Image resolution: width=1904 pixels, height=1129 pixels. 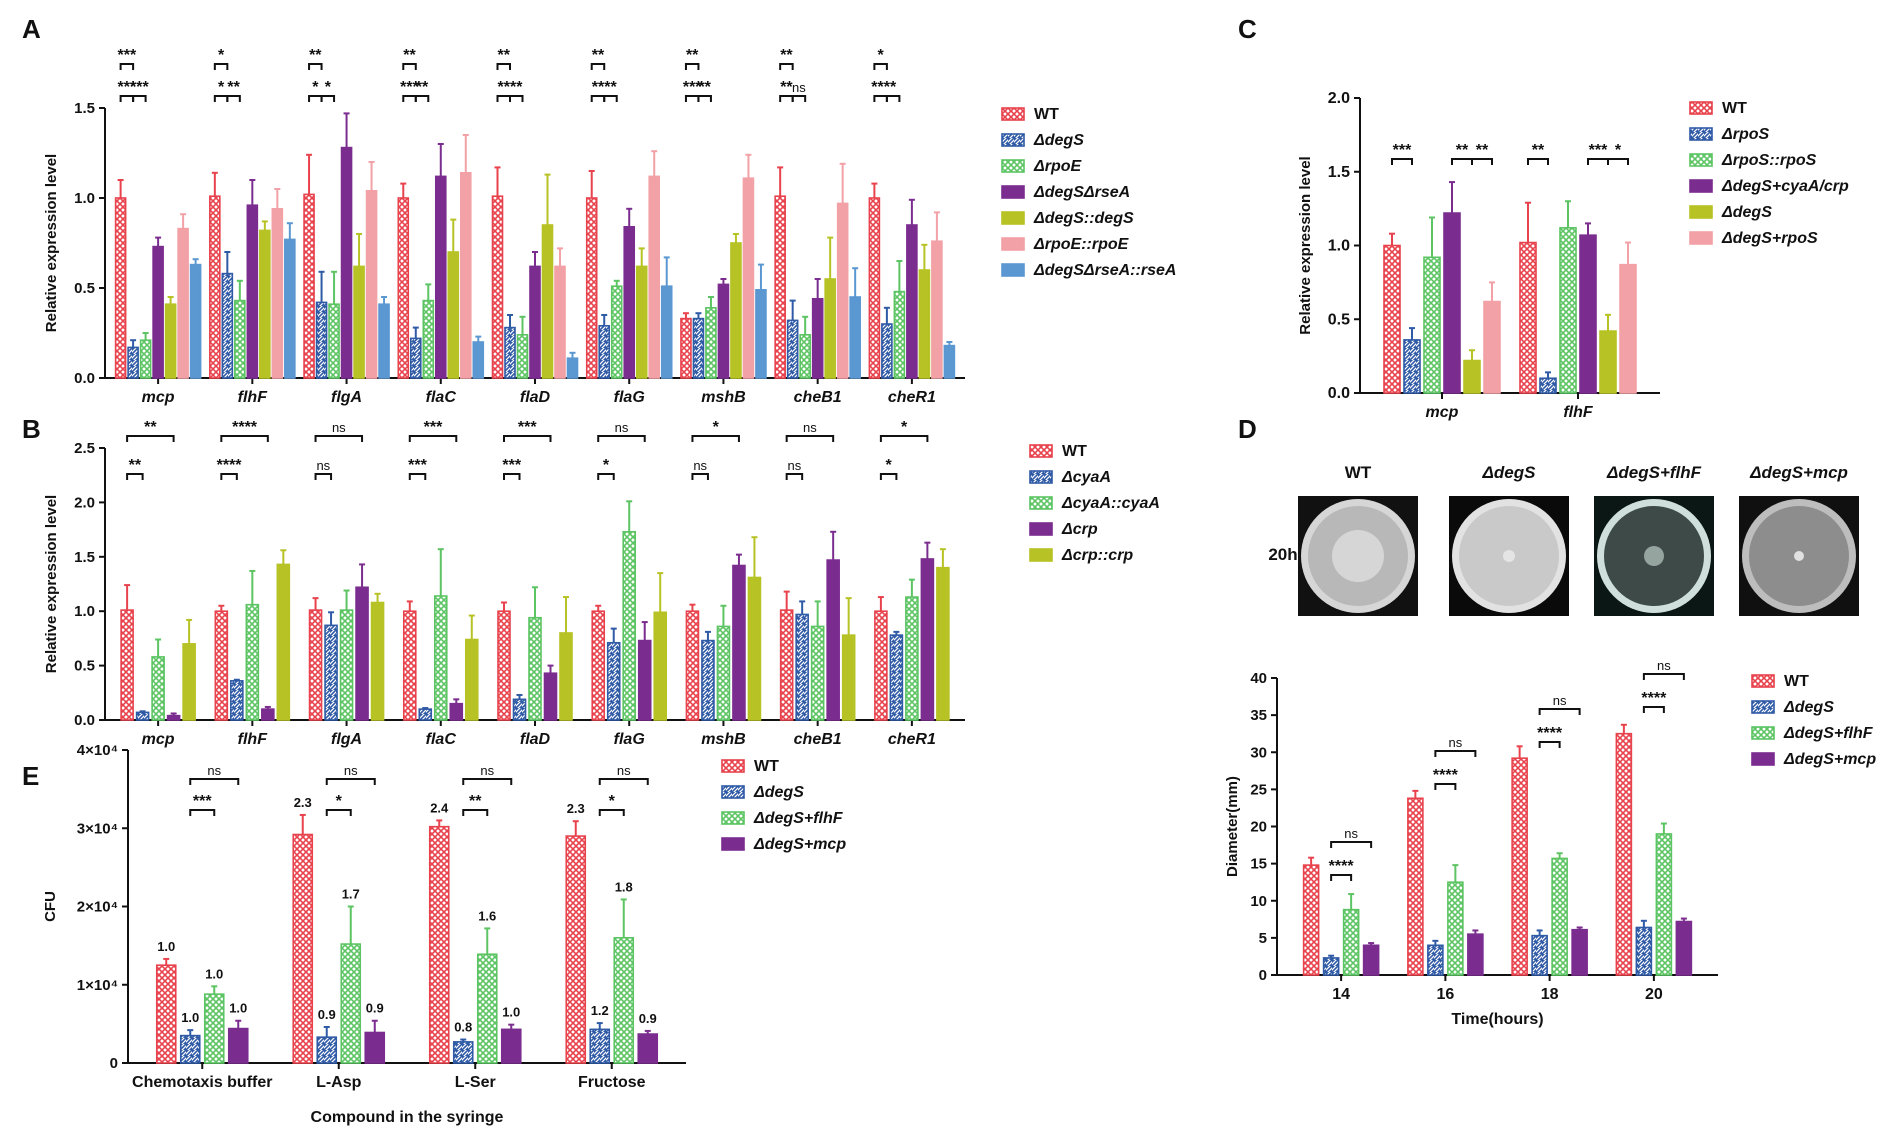 What do you see at coordinates (441, 739) in the screenshot?
I see `x-tick-label: flaC` at bounding box center [441, 739].